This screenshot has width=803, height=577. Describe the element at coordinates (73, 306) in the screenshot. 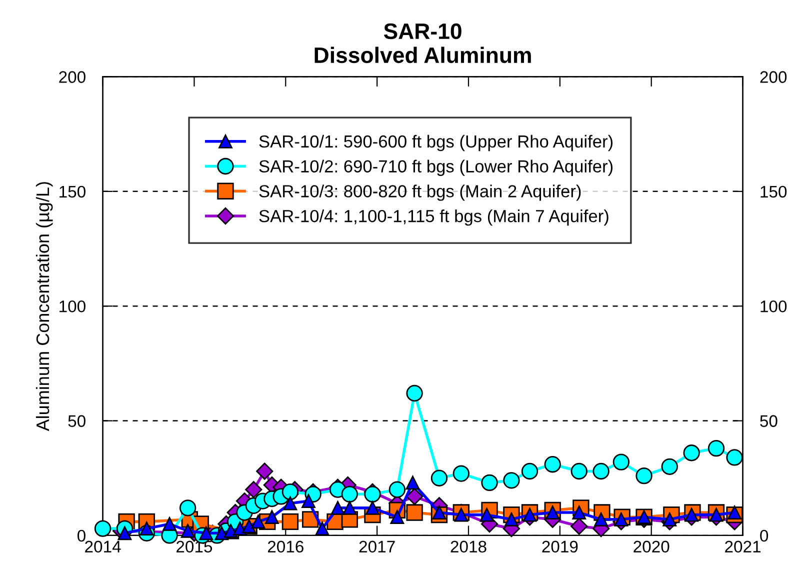

I see `y-tick-label: 100` at that location.